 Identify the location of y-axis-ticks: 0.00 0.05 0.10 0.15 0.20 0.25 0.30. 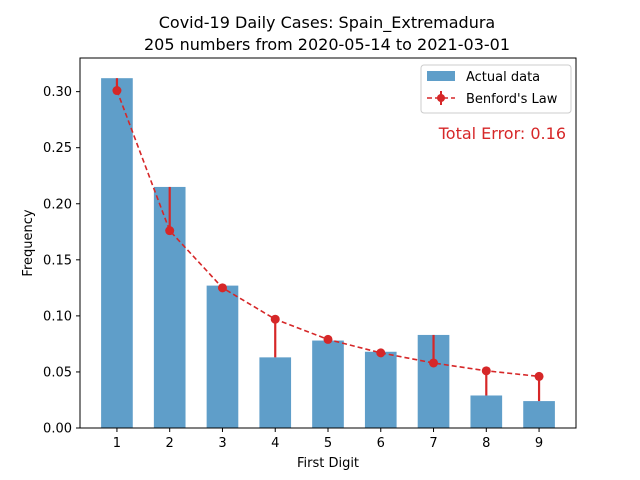
(61, 261).